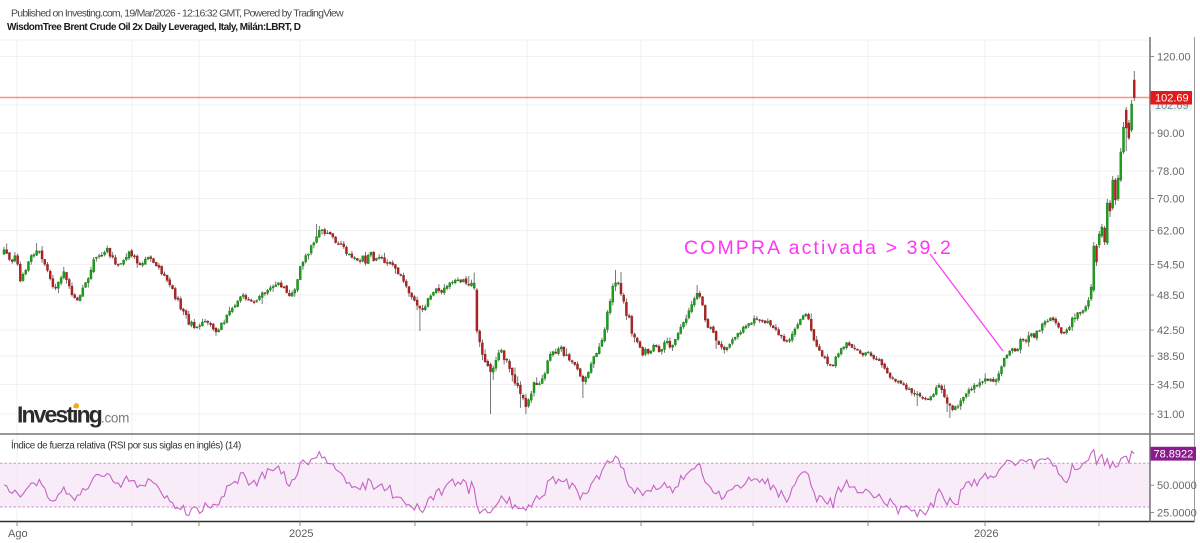 The width and height of the screenshot is (1200, 543). I want to click on svg-text: 120.00, so click(1174, 57).